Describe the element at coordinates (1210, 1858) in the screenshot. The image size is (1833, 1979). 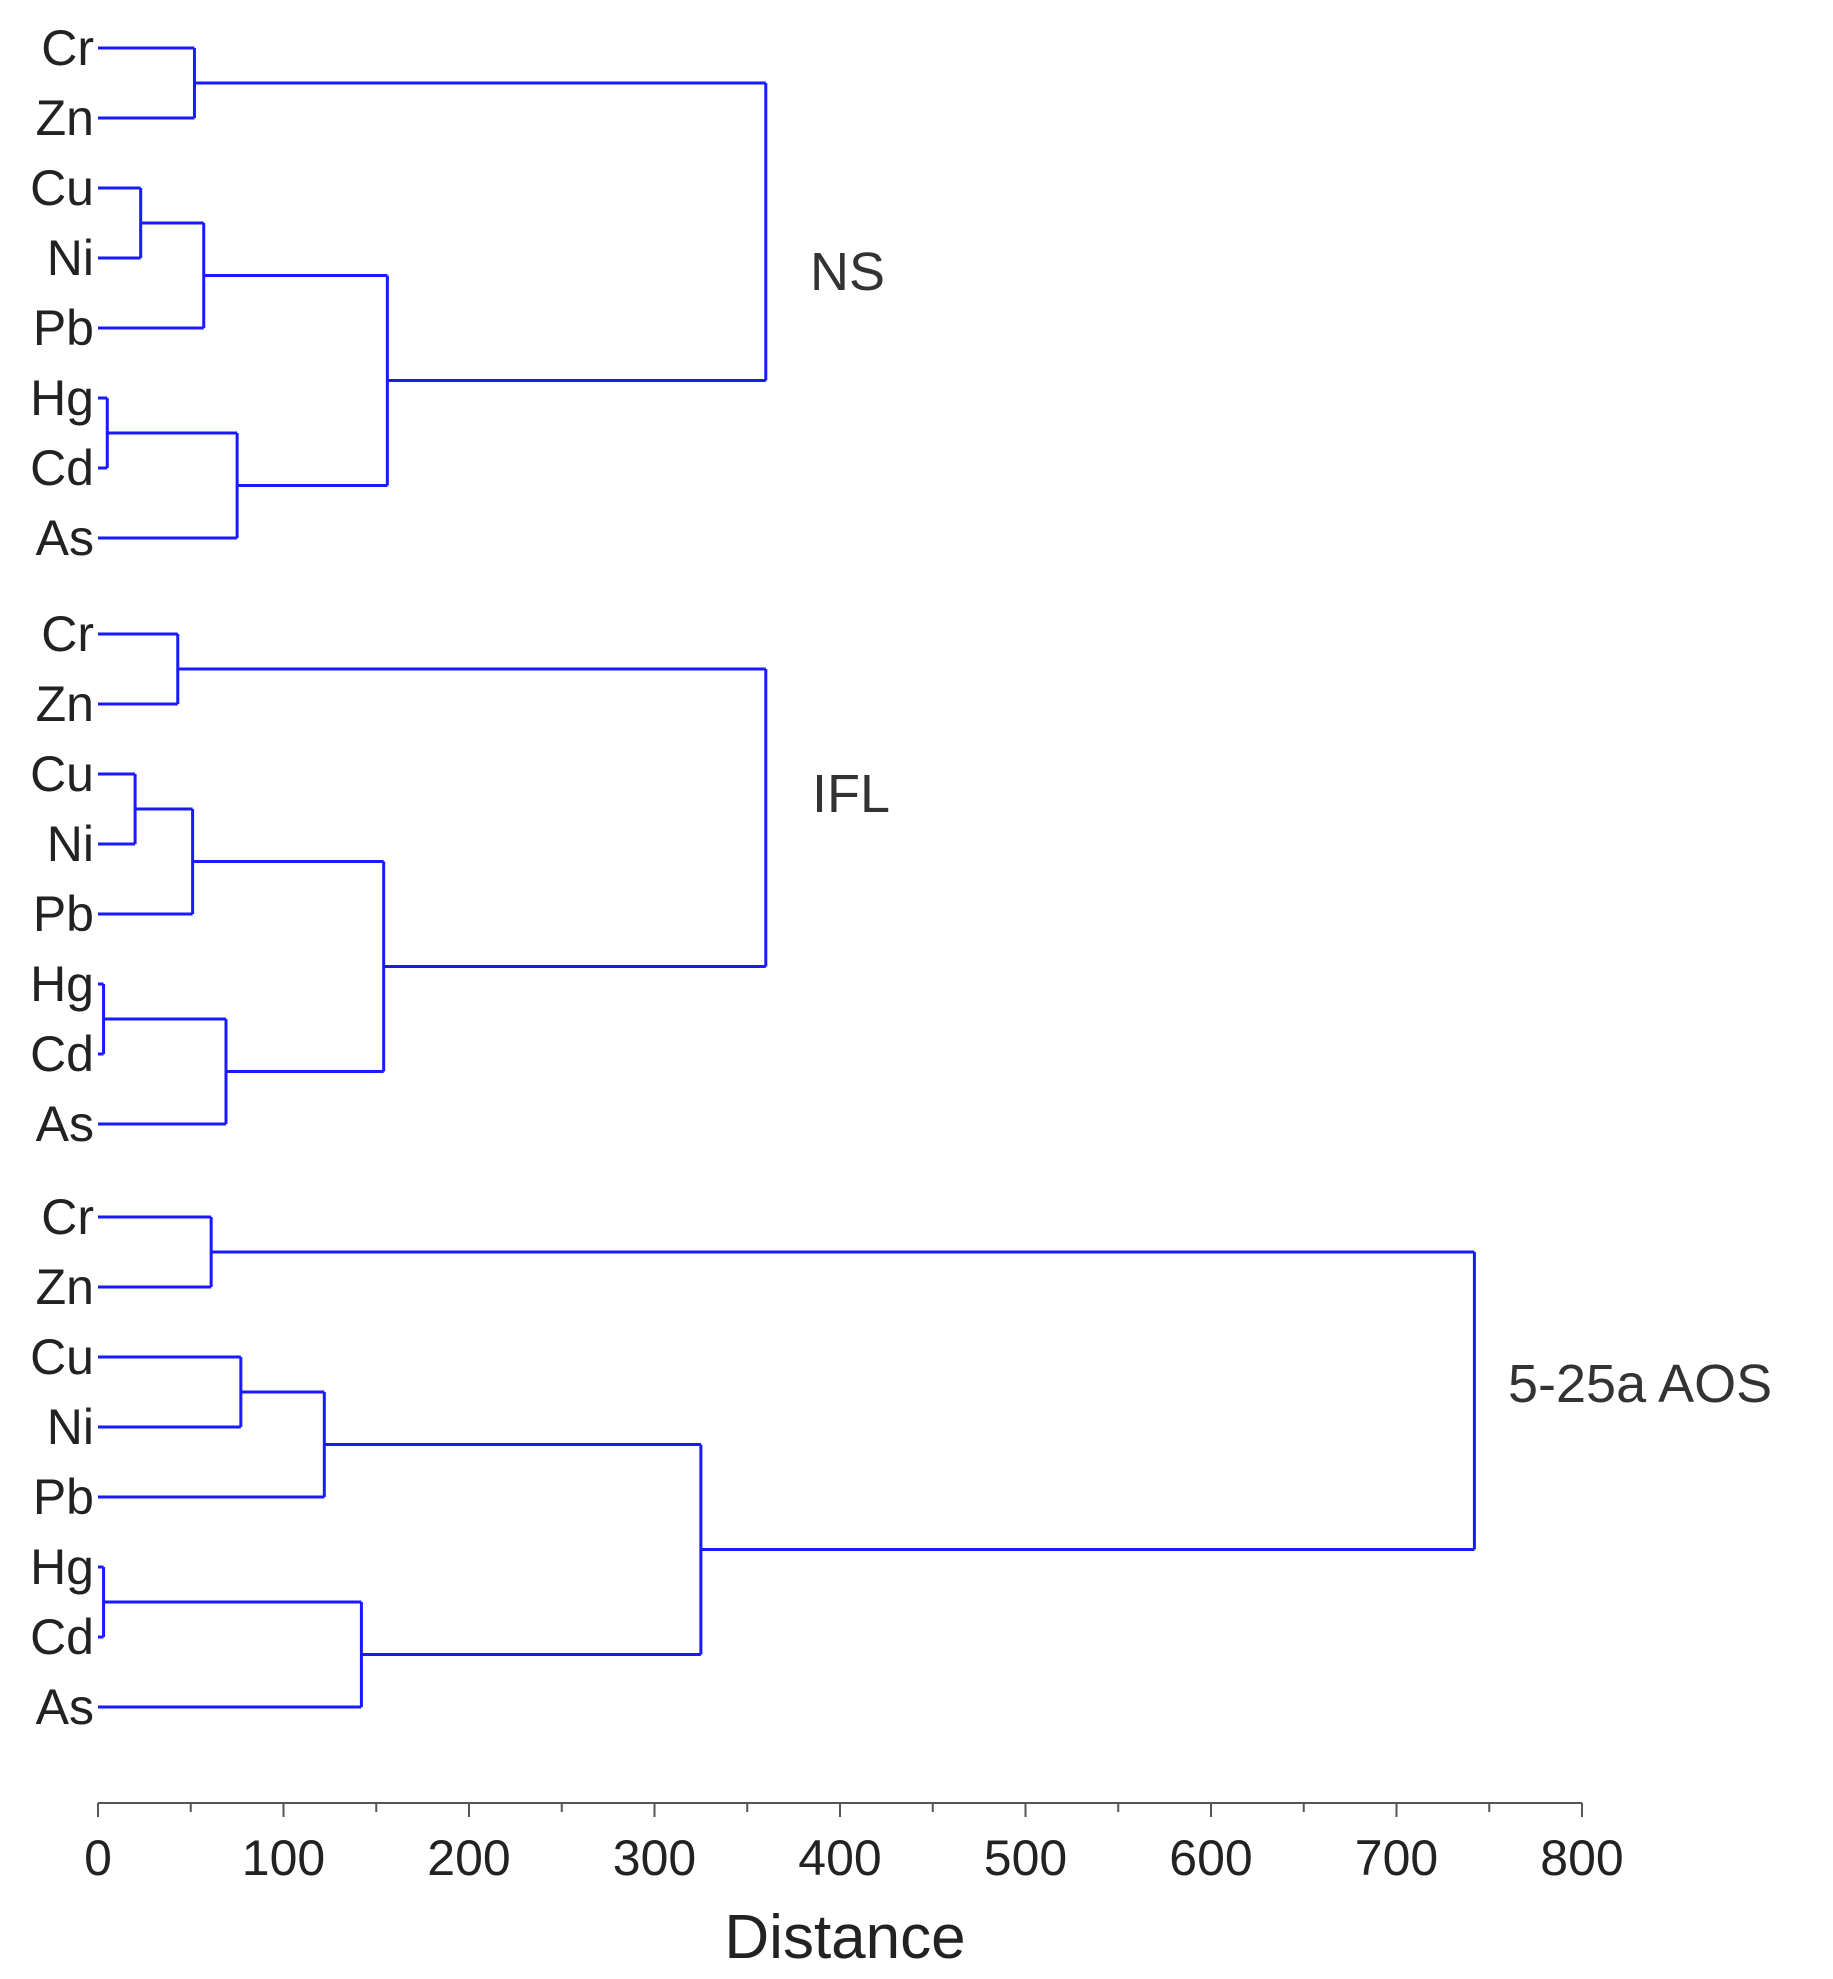
I see `x-tick-label: 600` at that location.